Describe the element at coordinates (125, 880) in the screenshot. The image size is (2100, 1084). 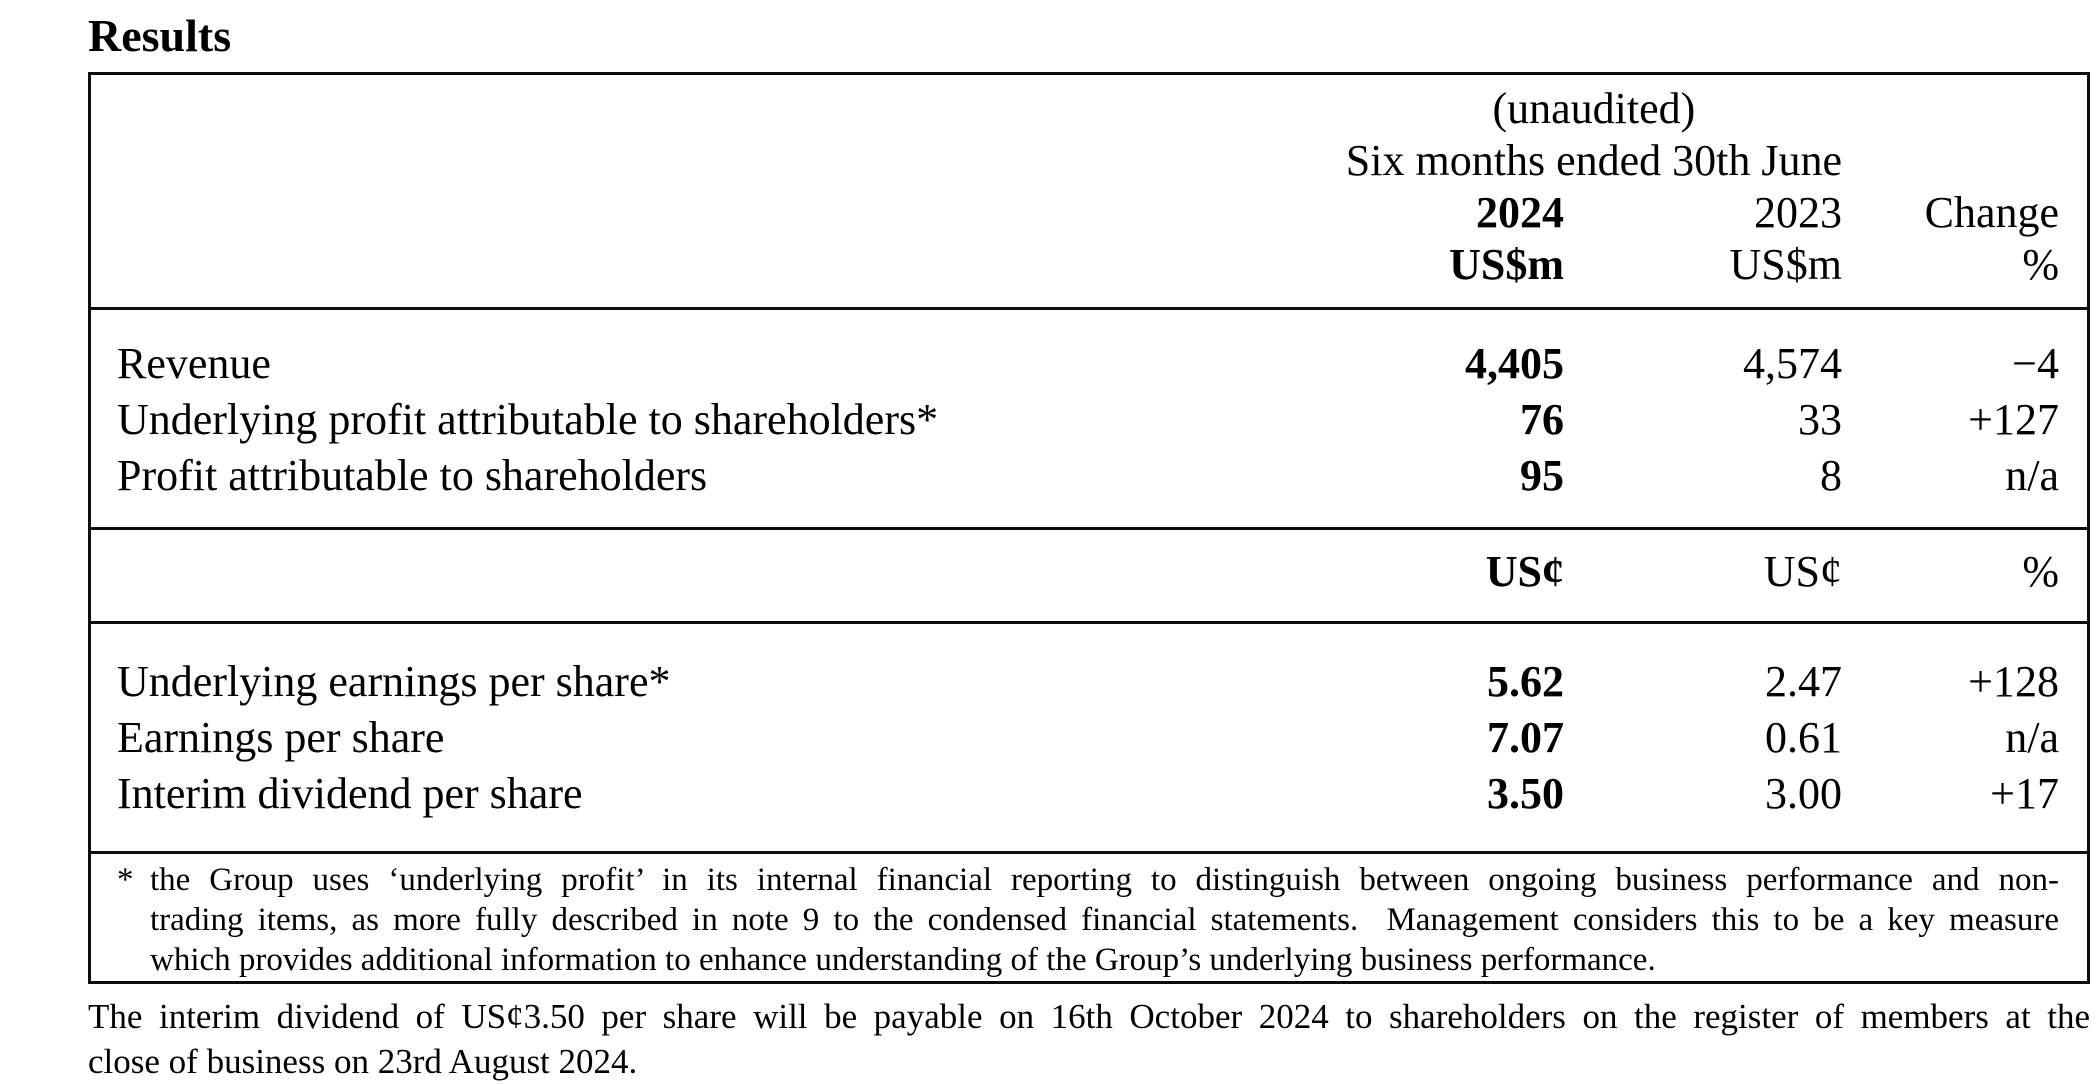
I see `footnote-marker: *` at that location.